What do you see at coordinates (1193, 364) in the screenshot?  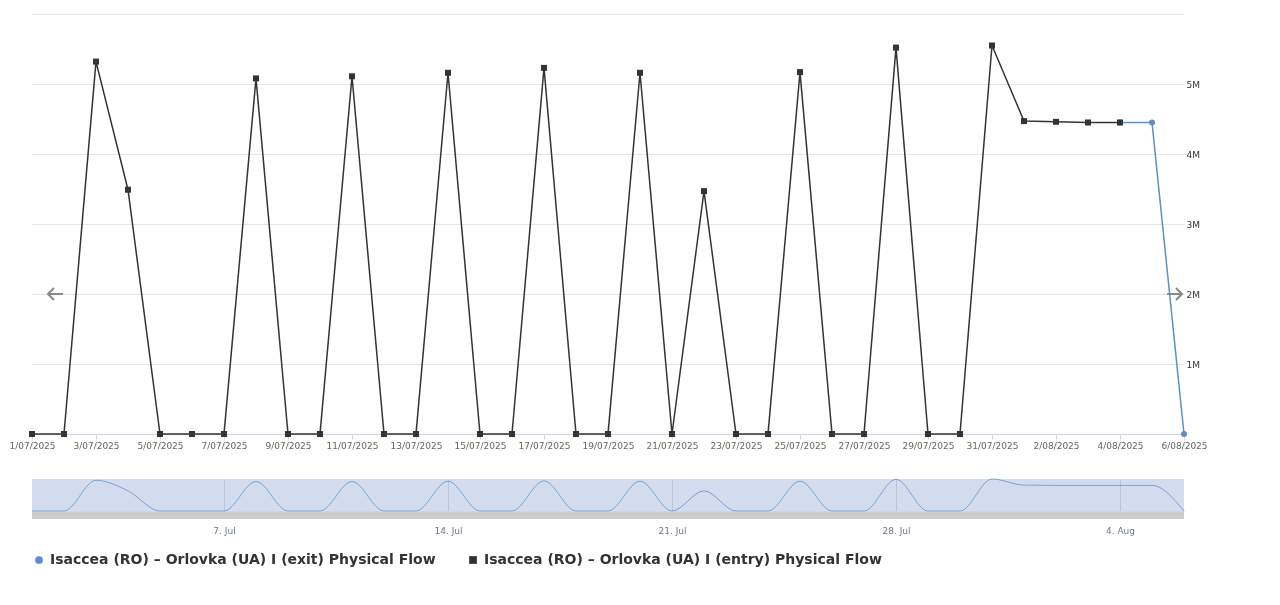 I see `y-tick-label: 1M` at bounding box center [1193, 364].